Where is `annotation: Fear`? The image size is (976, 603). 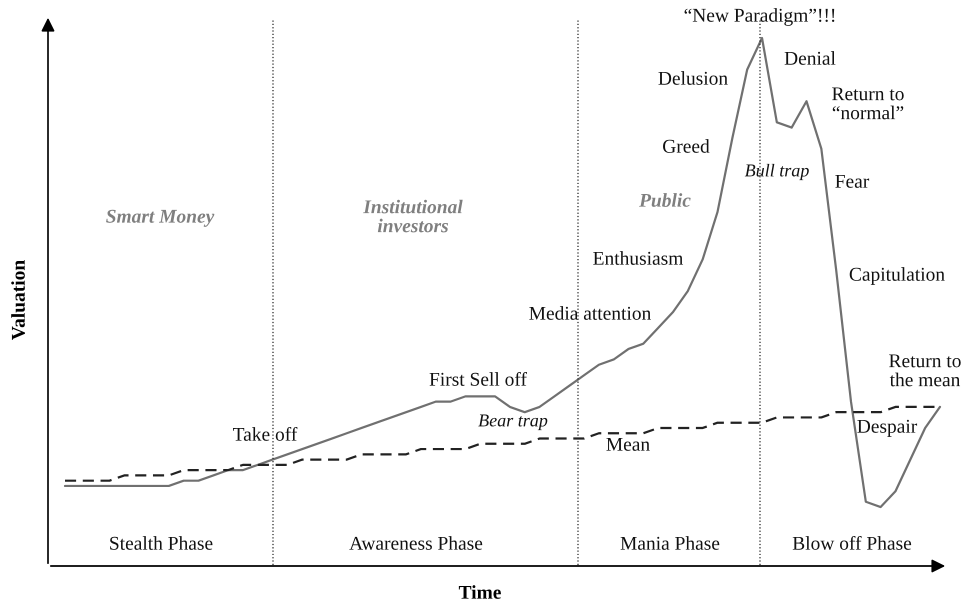 annotation: Fear is located at coordinates (852, 181).